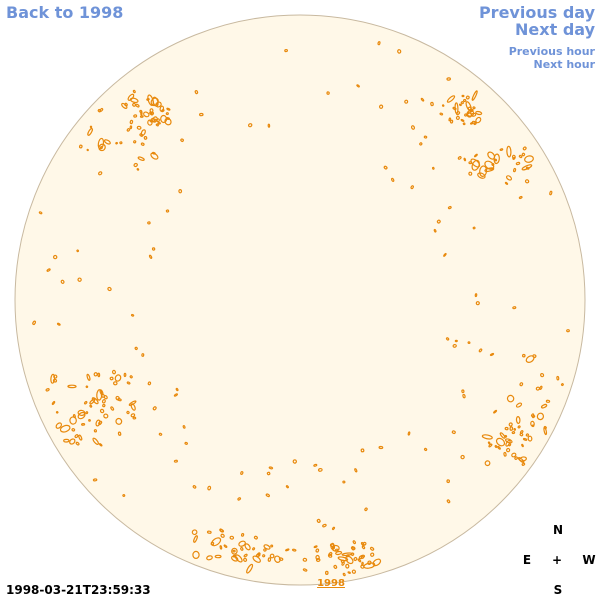 This screenshot has width=600, height=600. What do you see at coordinates (564, 64) in the screenshot?
I see `next-hour-link: Next hour` at bounding box center [564, 64].